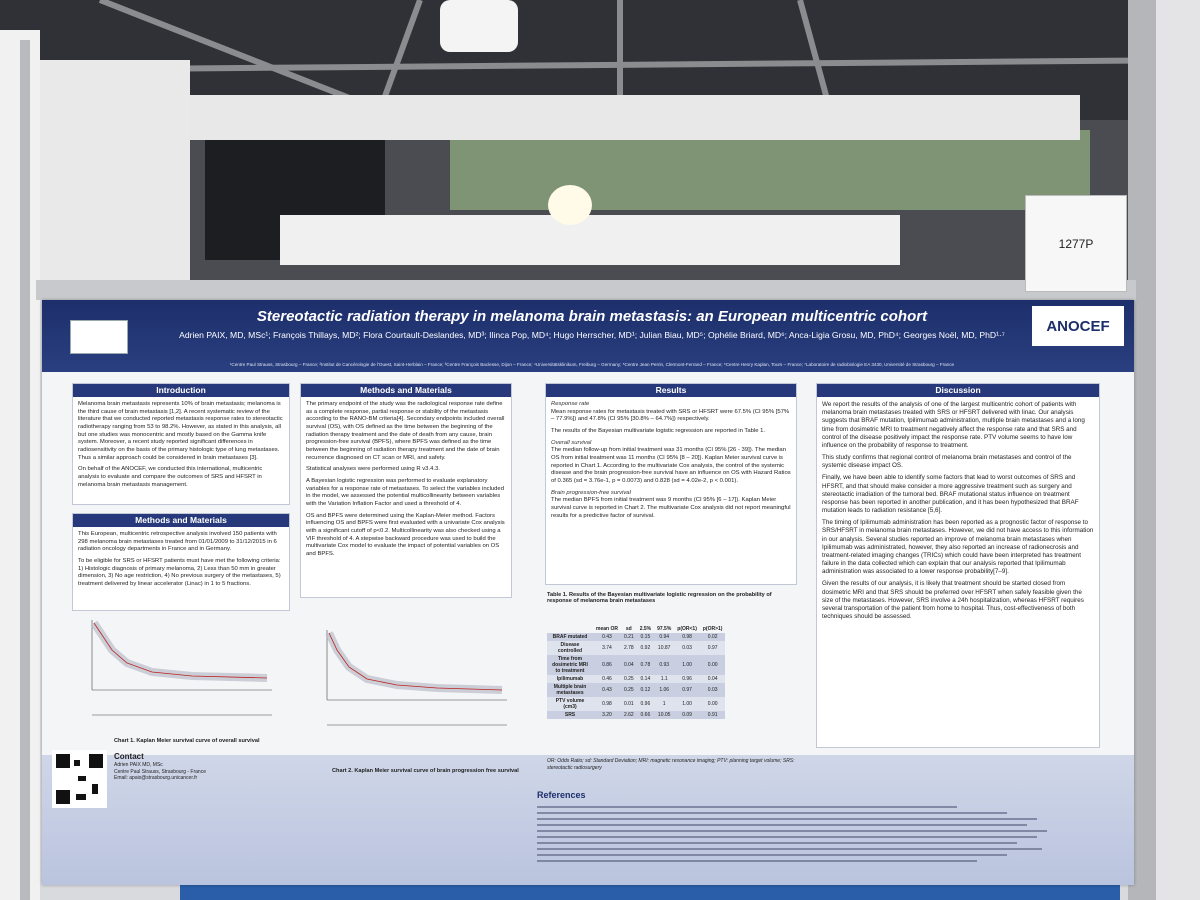  What do you see at coordinates (664, 629) in the screenshot?
I see `column-header: 97.5%` at bounding box center [664, 629].